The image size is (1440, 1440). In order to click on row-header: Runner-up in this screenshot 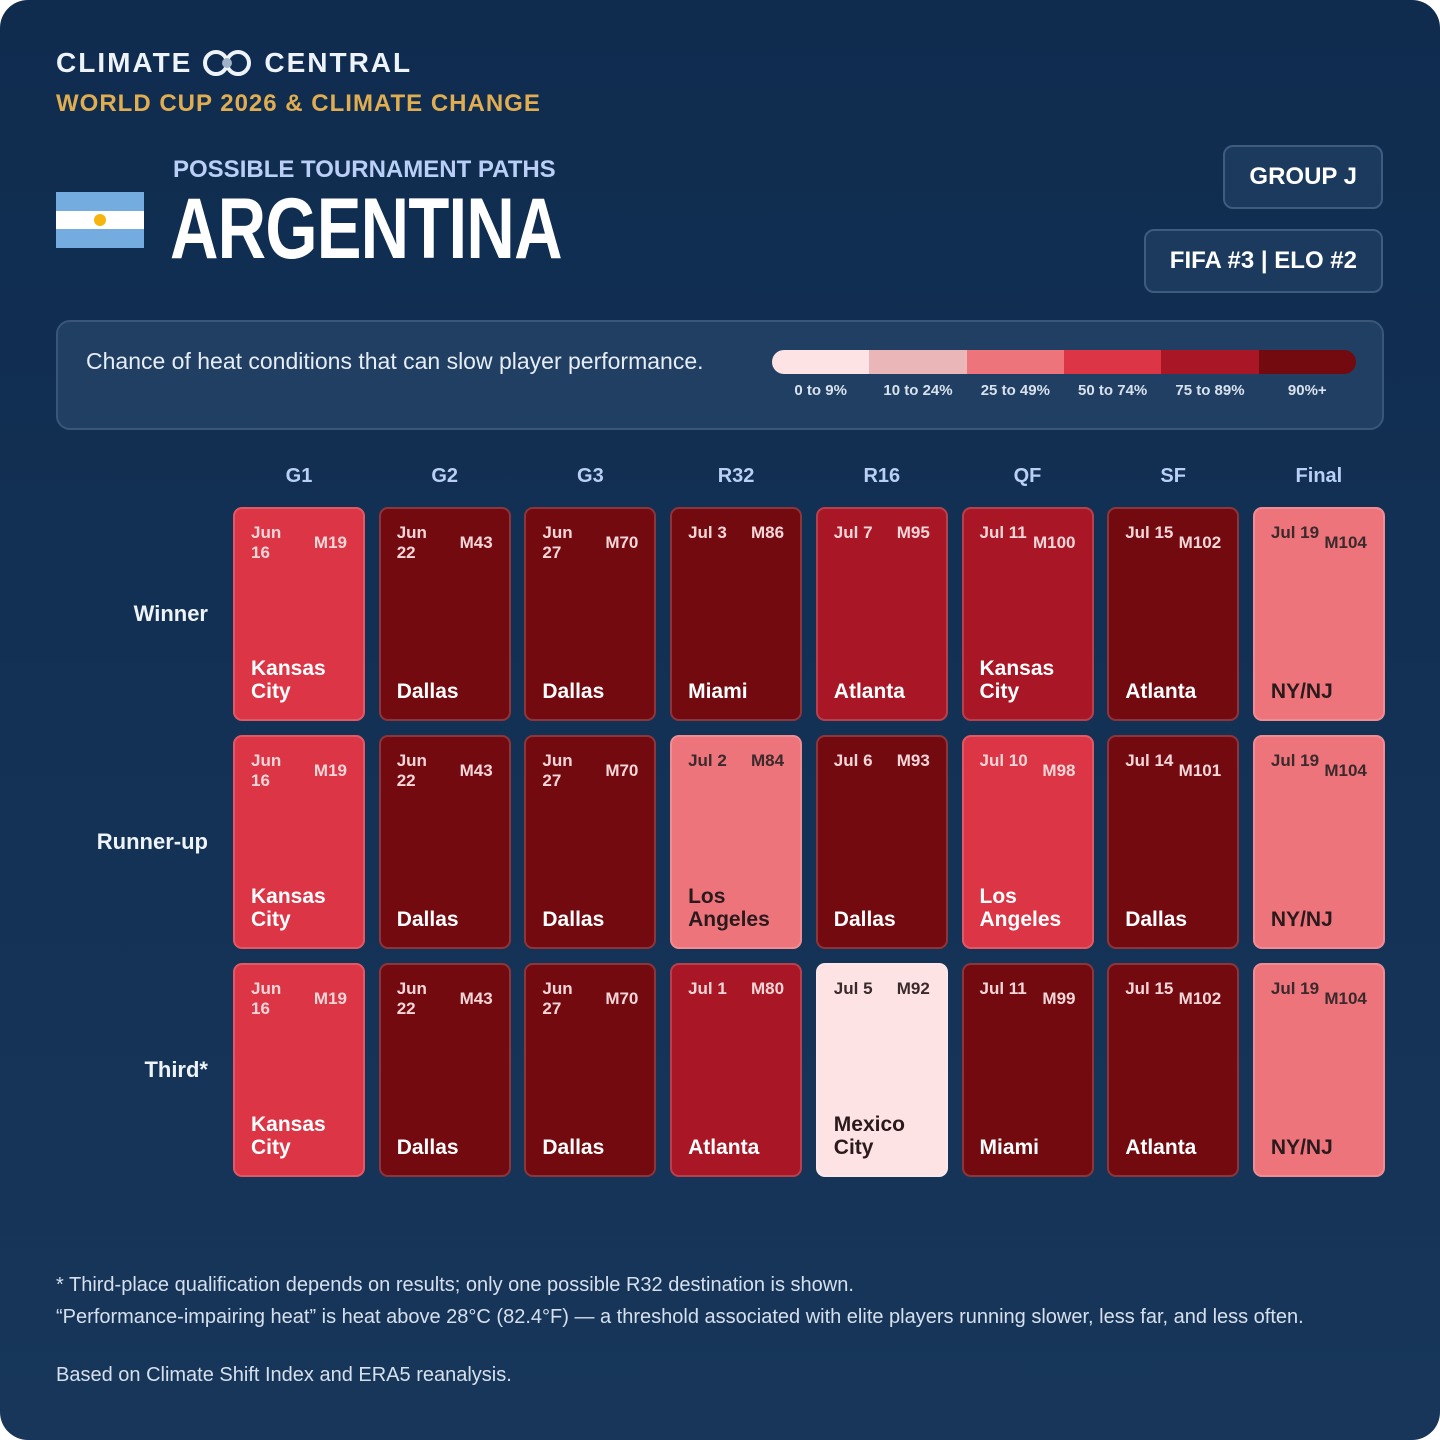, I will do `click(152, 841)`.